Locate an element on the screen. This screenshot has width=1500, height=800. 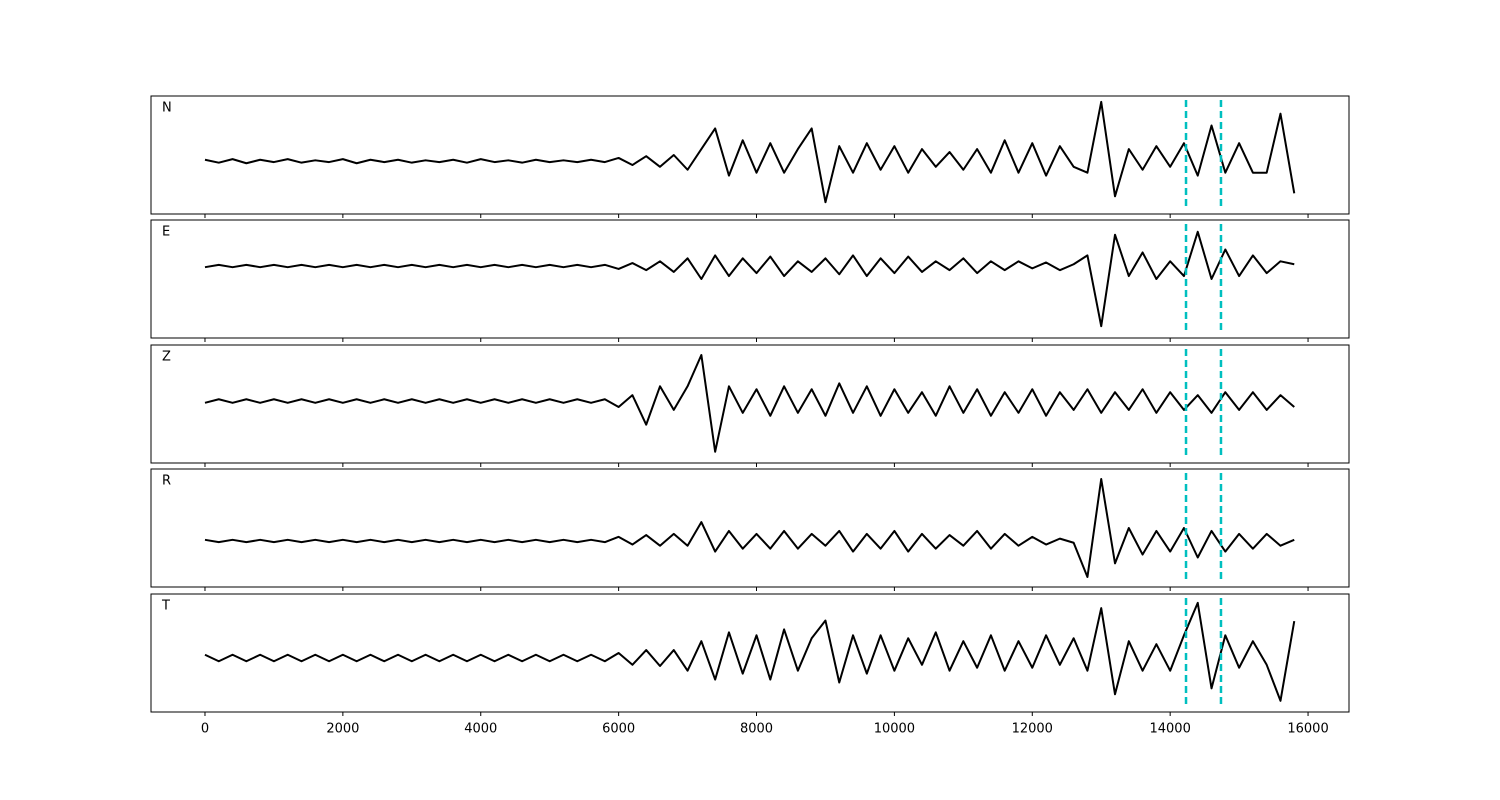
panel-label: Z is located at coordinates (166, 357).